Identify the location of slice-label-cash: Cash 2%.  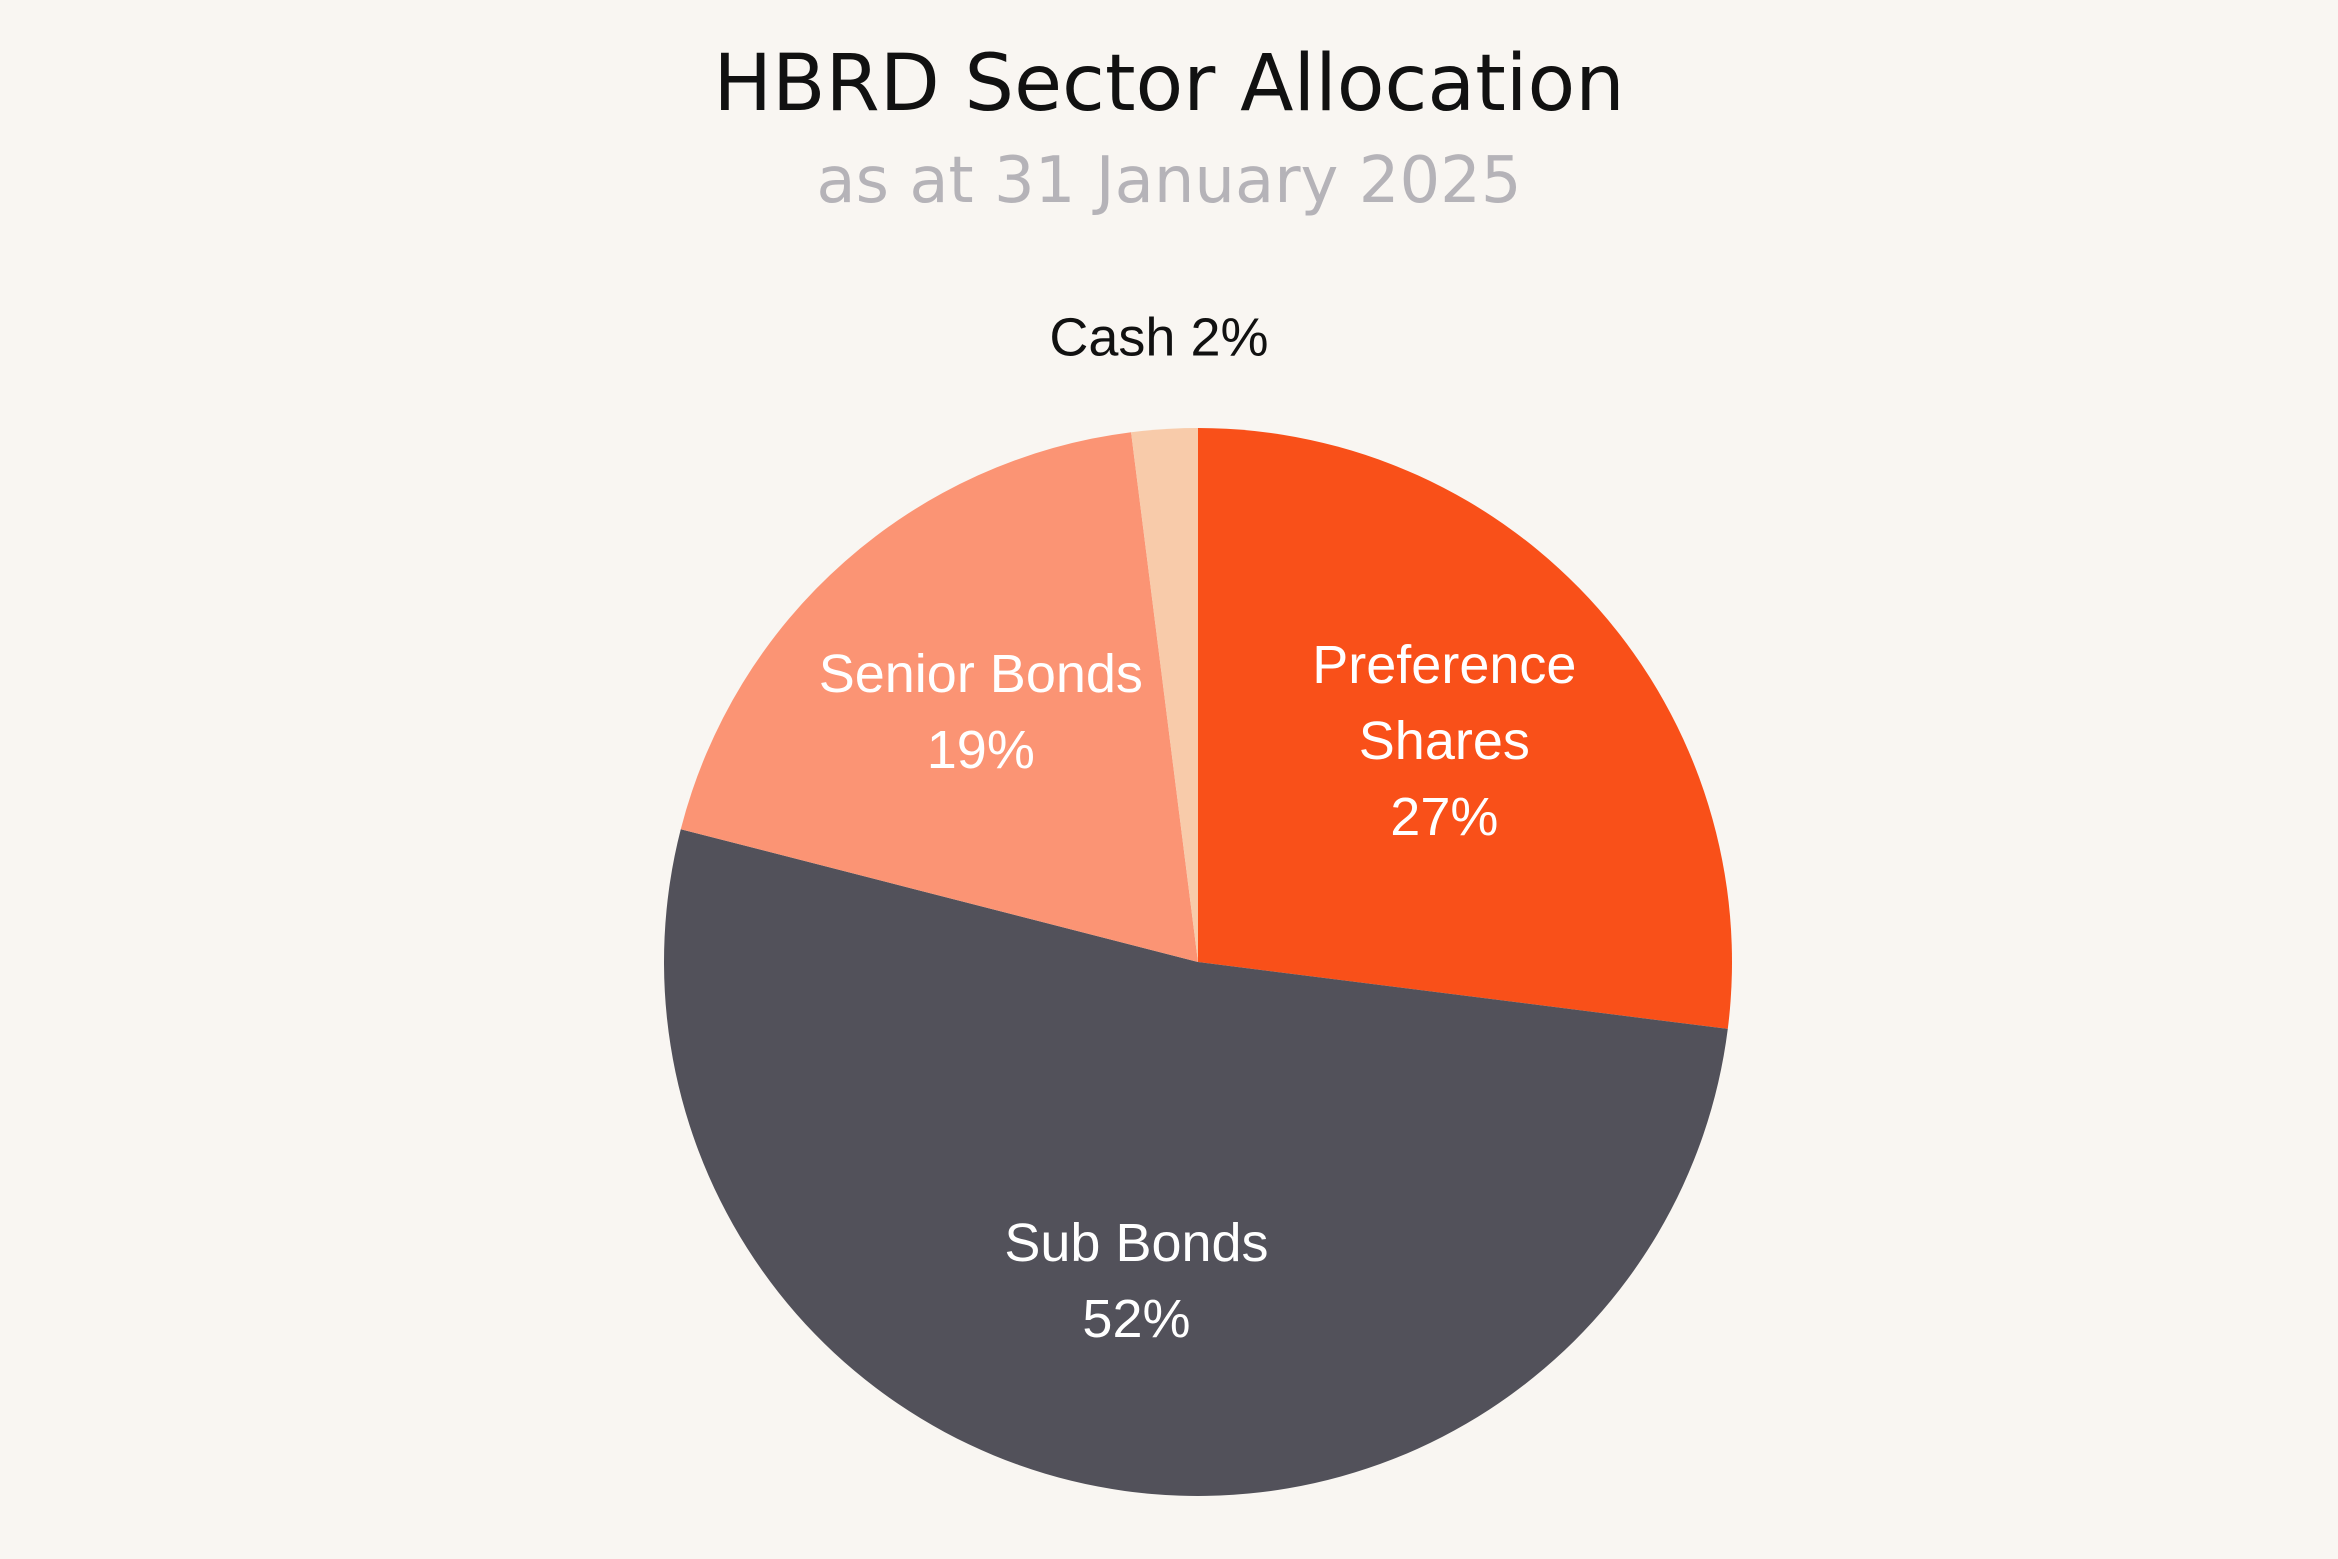
(1158, 337).